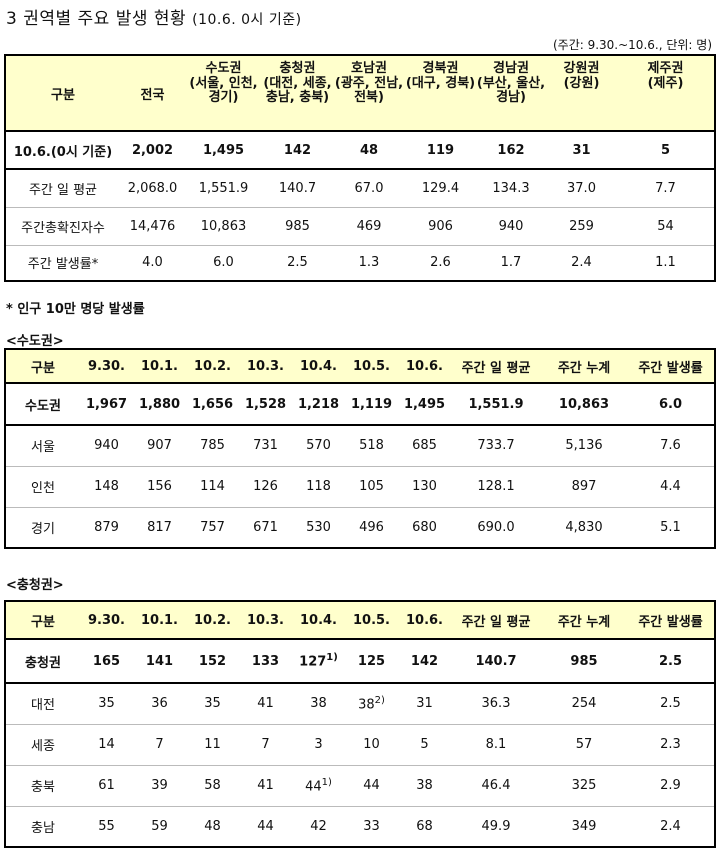 Image resolution: width=718 pixels, height=859 pixels. I want to click on chungcheong-cell: 325, so click(584, 786).